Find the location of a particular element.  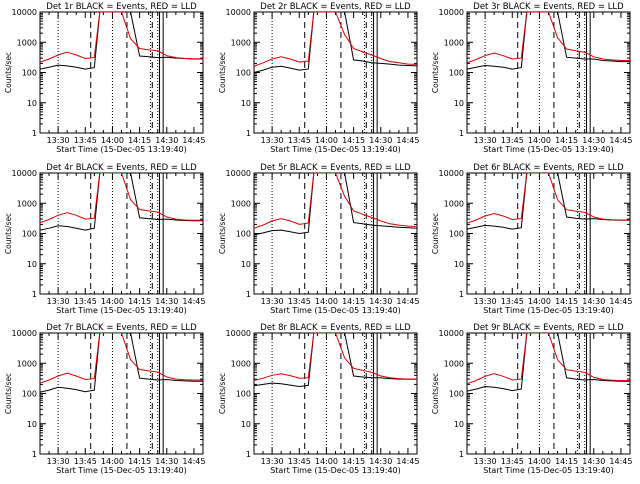

panel-title: Det 2r BLACK = Events, RED = LLD is located at coordinates (335, 7).